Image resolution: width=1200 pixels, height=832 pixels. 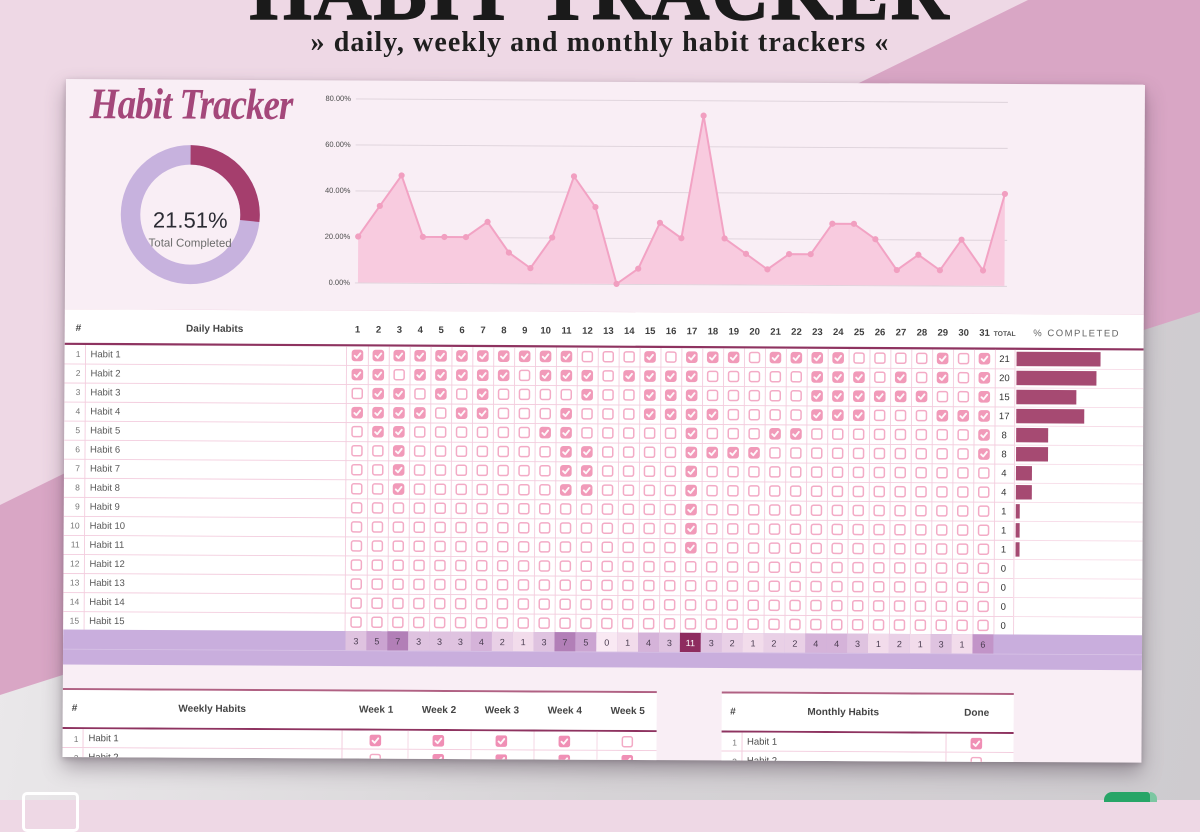 I want to click on svg-text: Habit 15, so click(x=106, y=621).